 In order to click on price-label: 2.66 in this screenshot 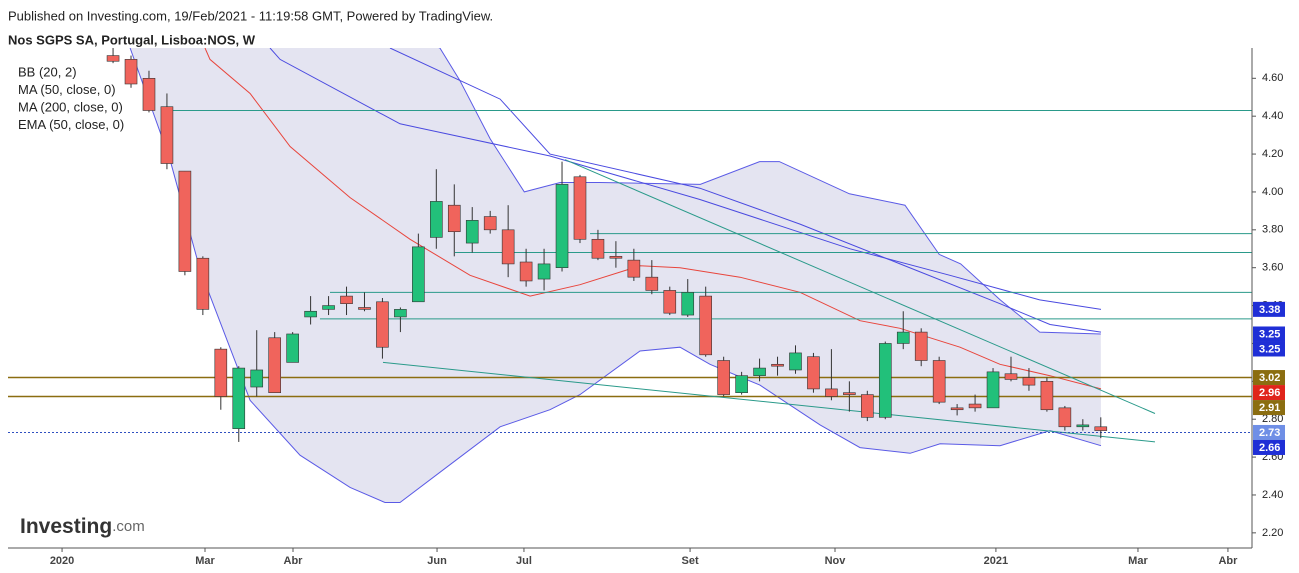, I will do `click(1269, 448)`.